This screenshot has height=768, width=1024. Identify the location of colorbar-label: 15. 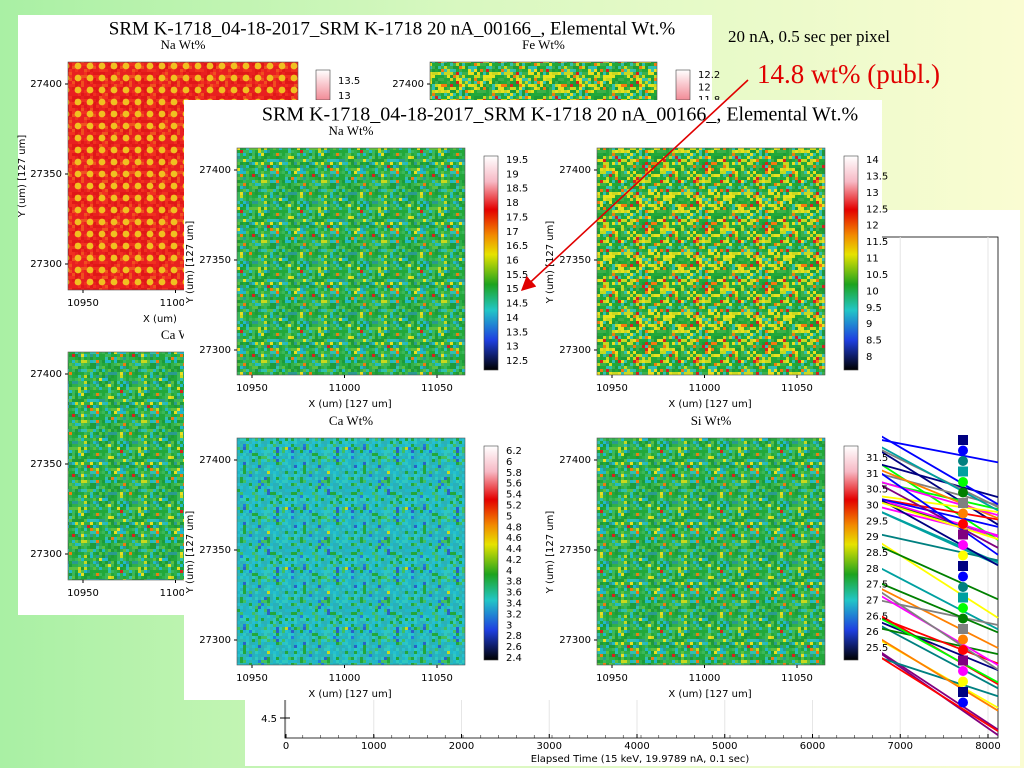
(512, 289).